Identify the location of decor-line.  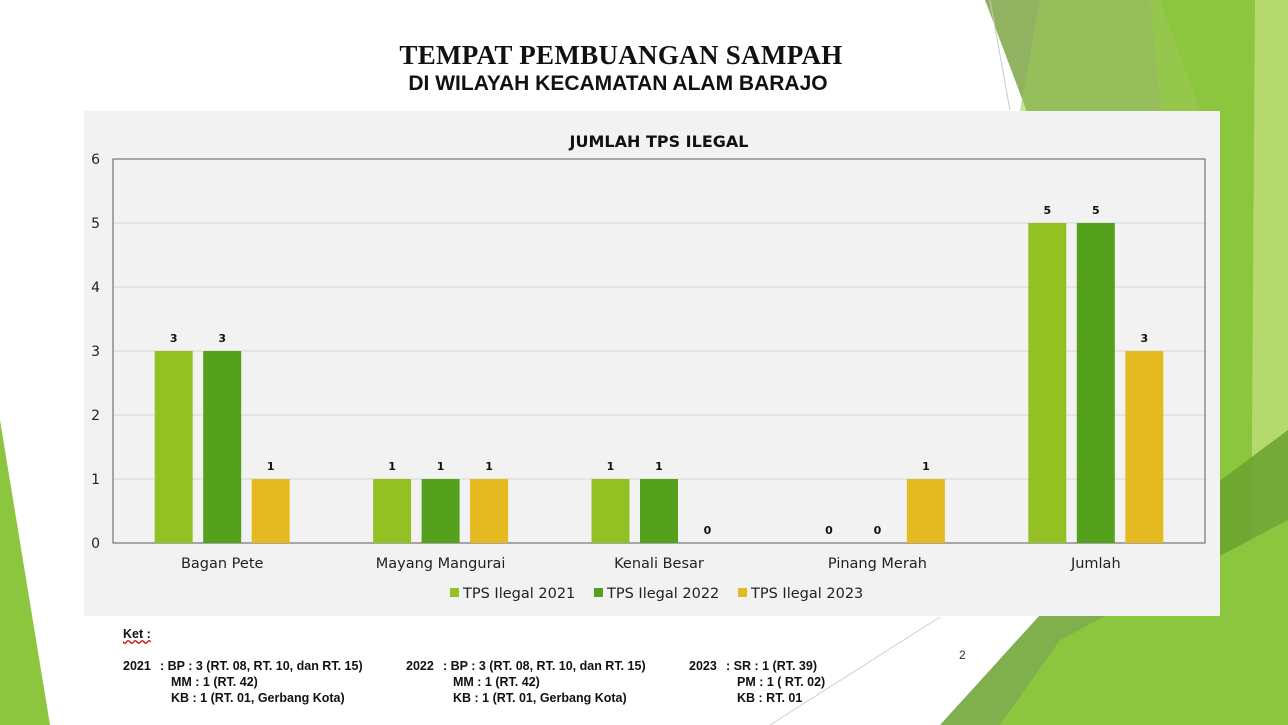
(1000, 55).